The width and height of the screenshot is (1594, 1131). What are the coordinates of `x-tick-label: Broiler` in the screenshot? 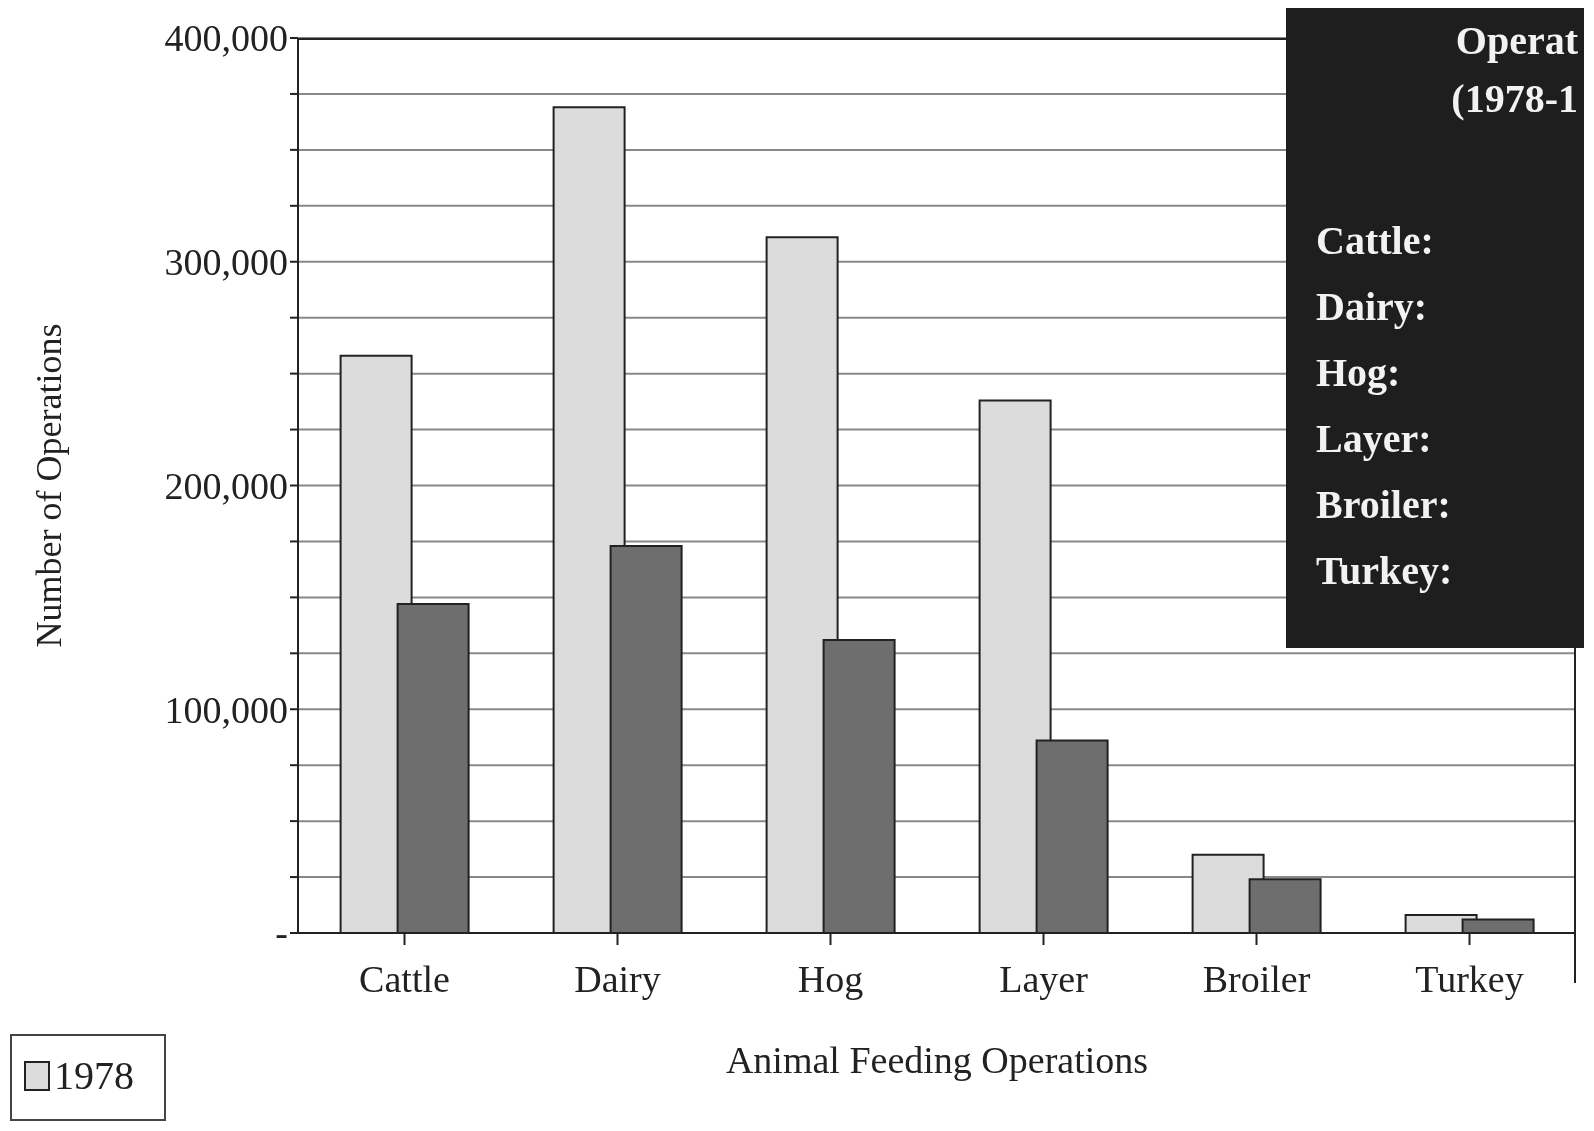 It's located at (1256, 978).